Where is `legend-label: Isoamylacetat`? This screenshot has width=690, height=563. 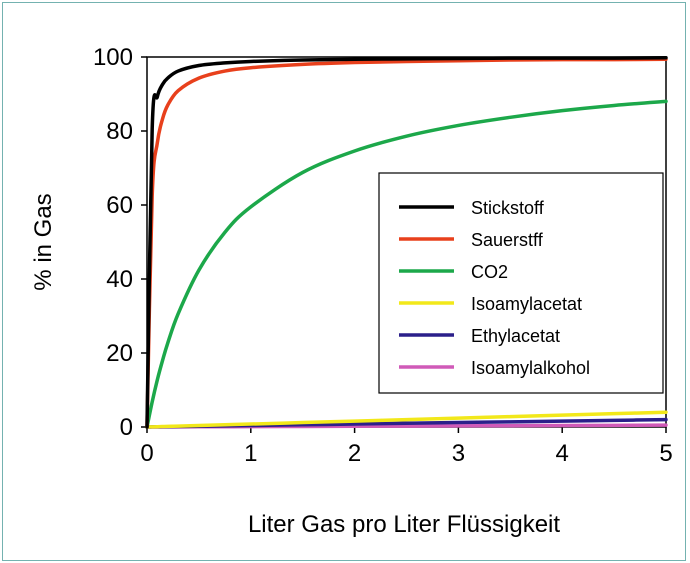
legend-label: Isoamylacetat is located at coordinates (526, 304).